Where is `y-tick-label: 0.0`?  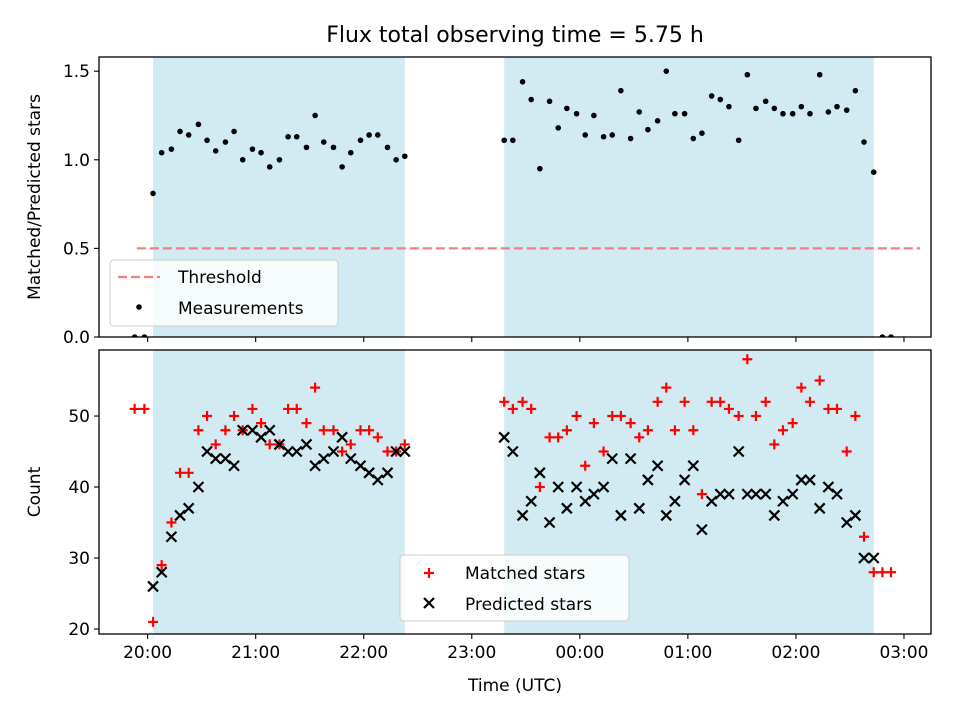
y-tick-label: 0.0 is located at coordinates (76, 338).